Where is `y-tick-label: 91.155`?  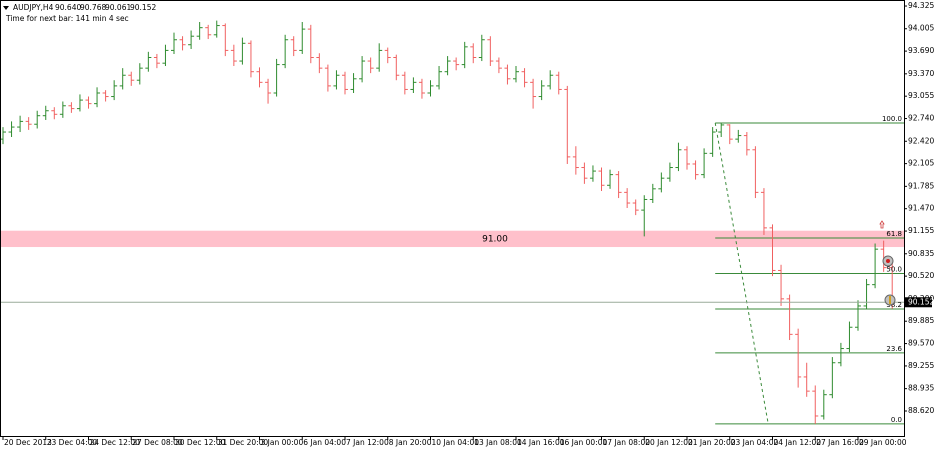
y-tick-label: 91.155 is located at coordinates (921, 230).